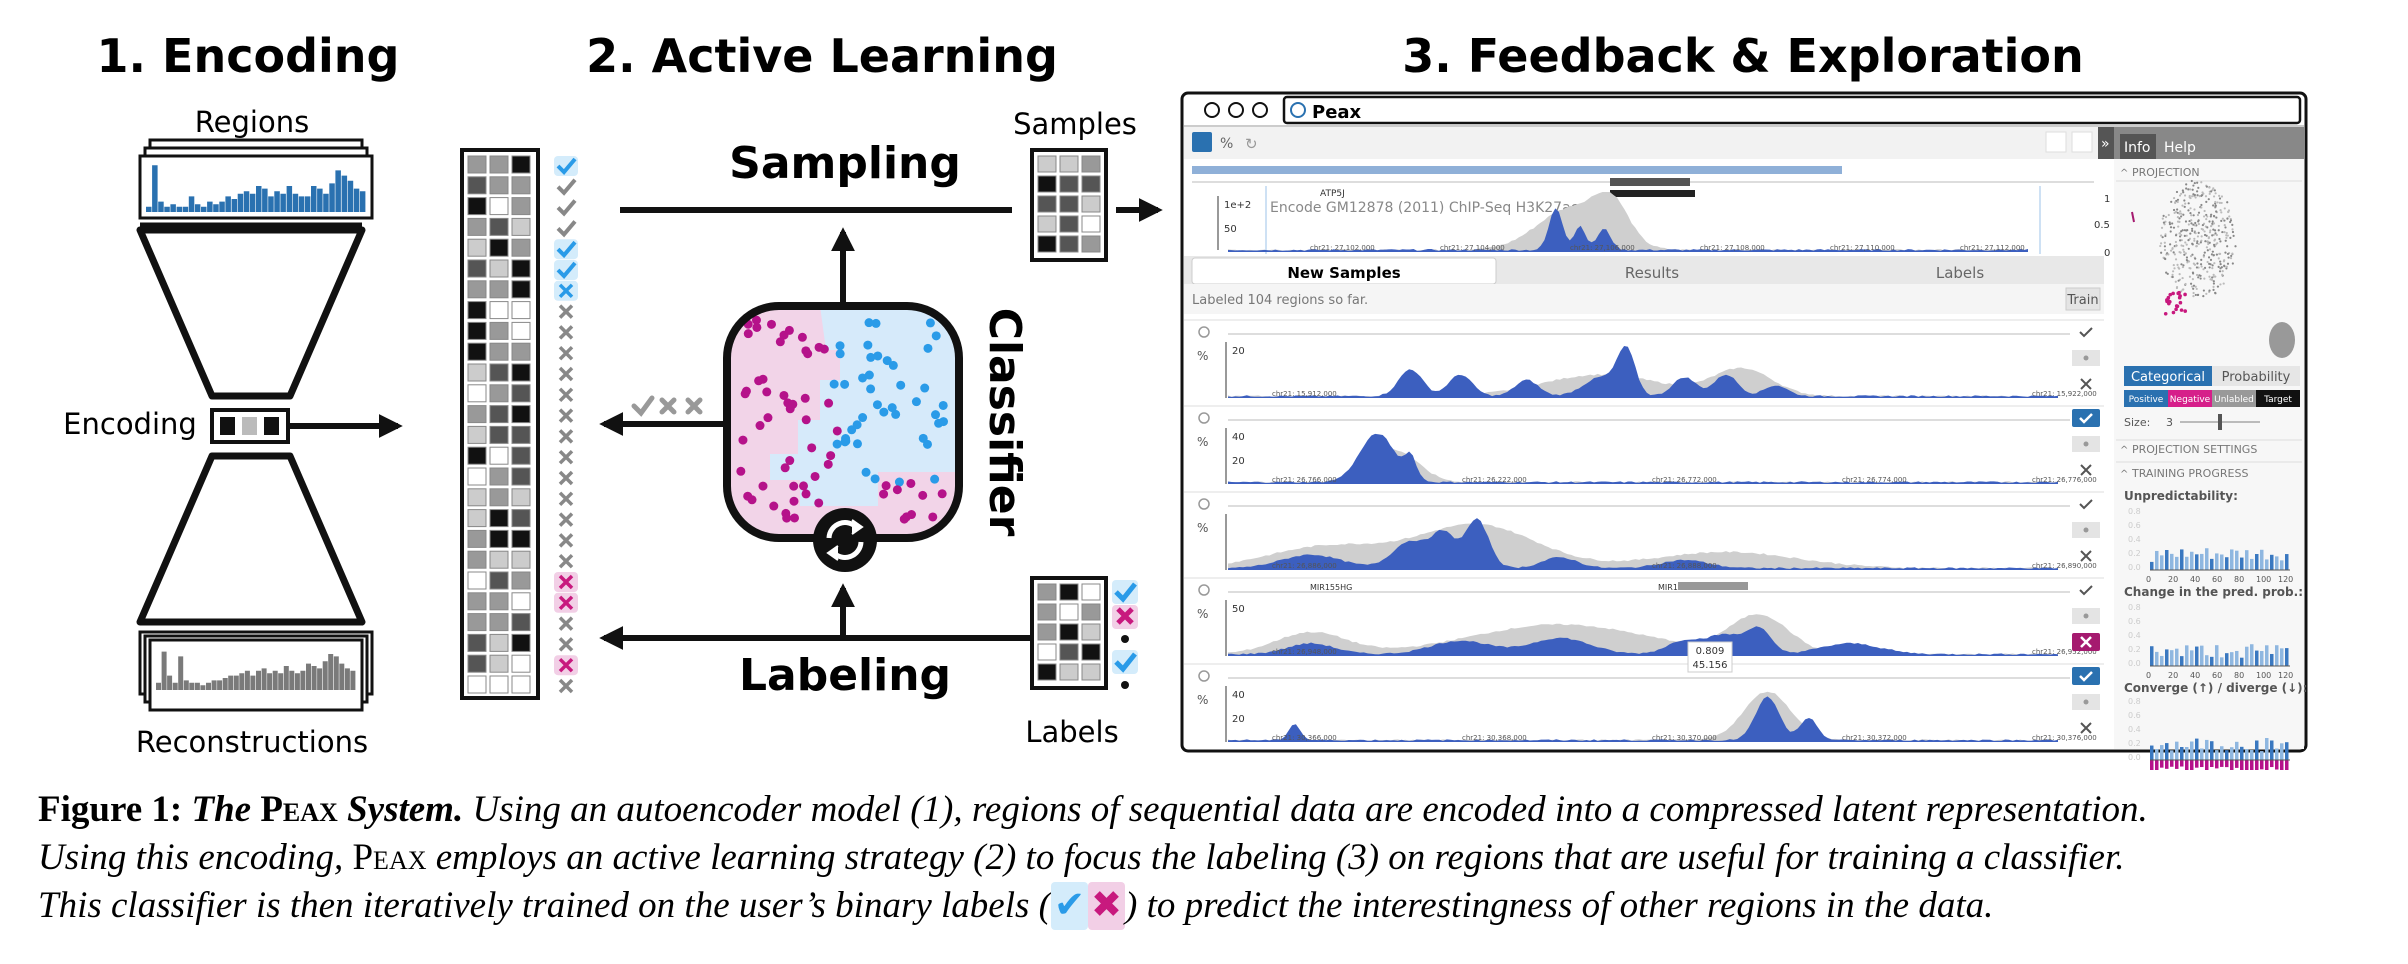 The height and width of the screenshot is (964, 2408). I want to click on address-bar, so click(1792, 110).